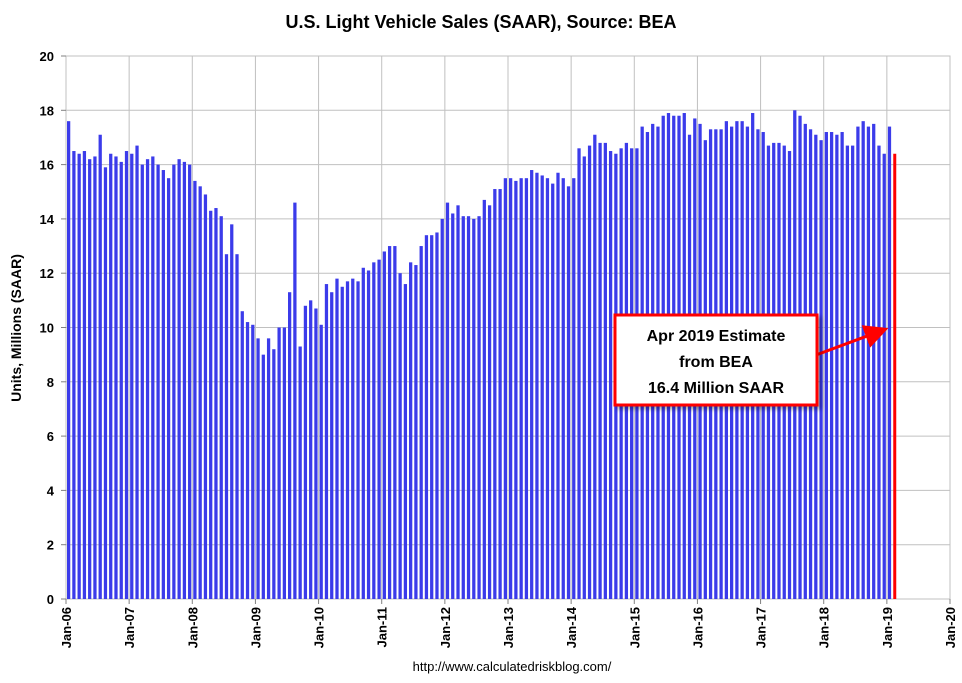 This screenshot has width=962, height=683. Describe the element at coordinates (255, 627) in the screenshot. I see `x-tick-label-Jan-09: Jan-09` at that location.